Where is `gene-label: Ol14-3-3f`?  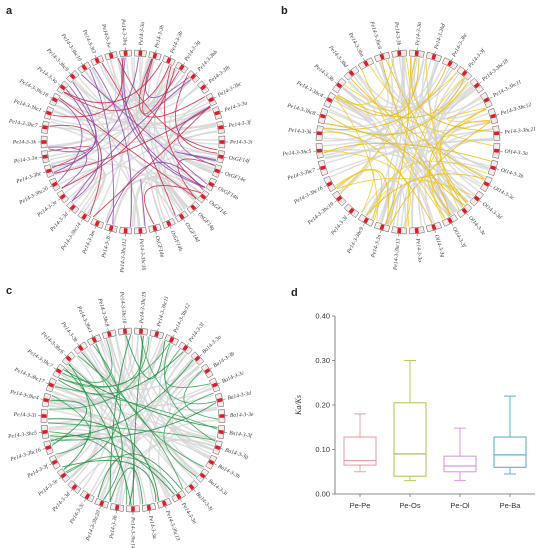
gene-label: Ol14-3-3f is located at coordinates (459, 238).